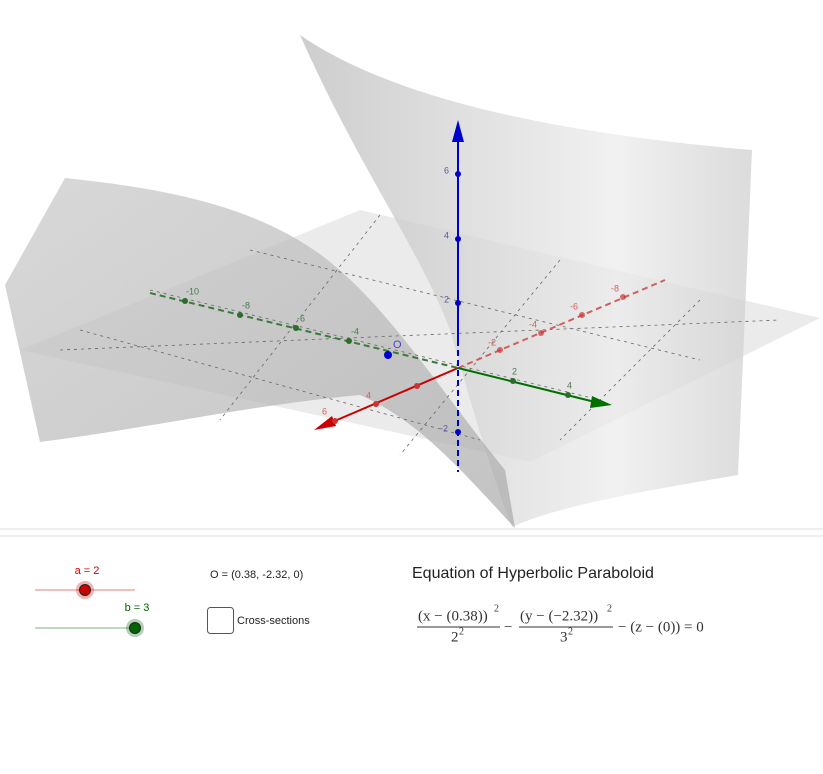 The image size is (823, 774). I want to click on x-arrow, so click(325, 423).